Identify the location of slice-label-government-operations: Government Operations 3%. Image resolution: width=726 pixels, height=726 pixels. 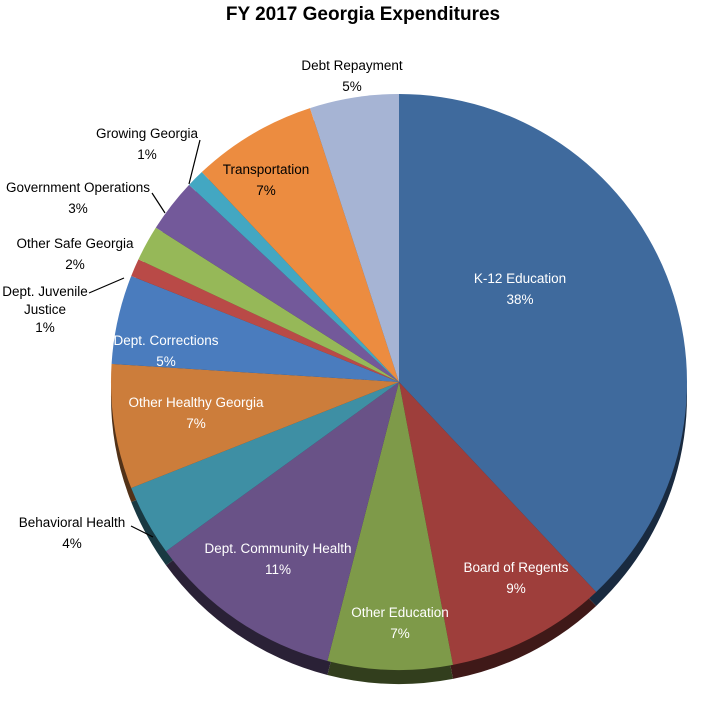
(78, 198).